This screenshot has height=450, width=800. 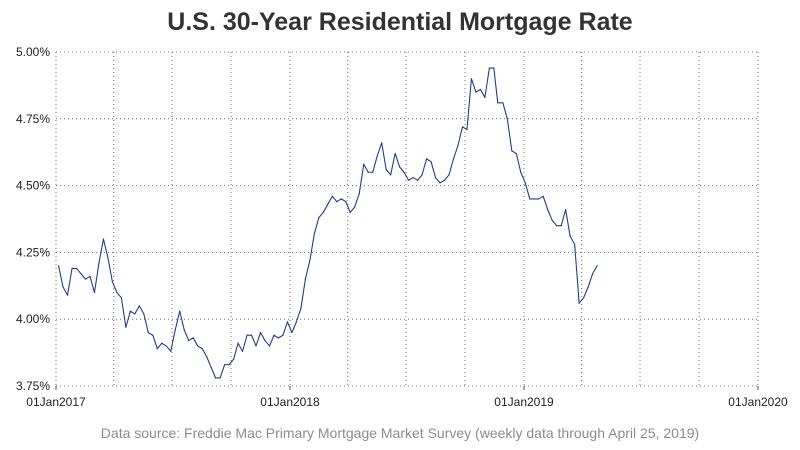 I want to click on y-tick-label: 3.75%, so click(x=33, y=386).